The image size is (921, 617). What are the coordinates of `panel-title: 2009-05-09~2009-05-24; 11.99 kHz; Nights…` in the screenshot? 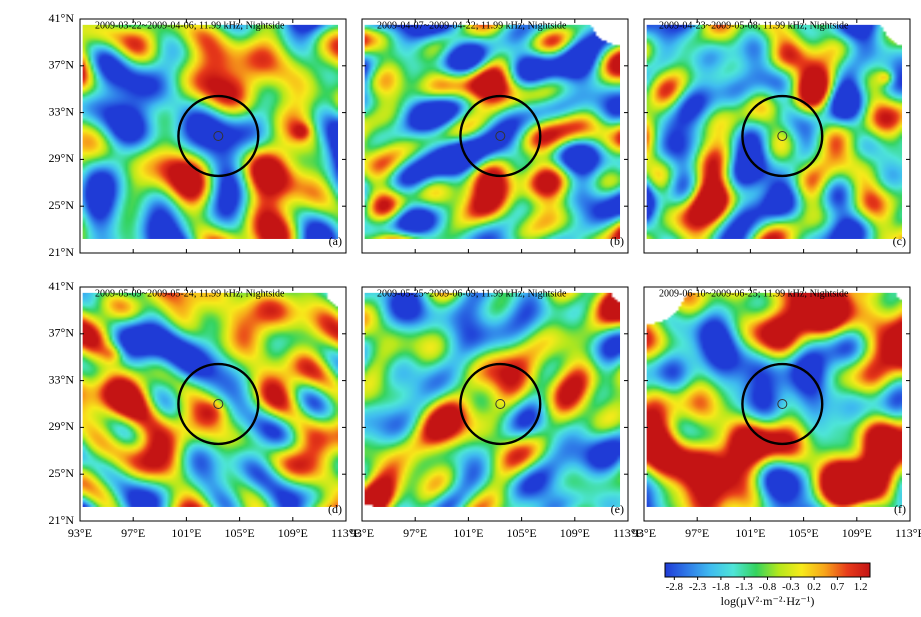 It's located at (190, 293).